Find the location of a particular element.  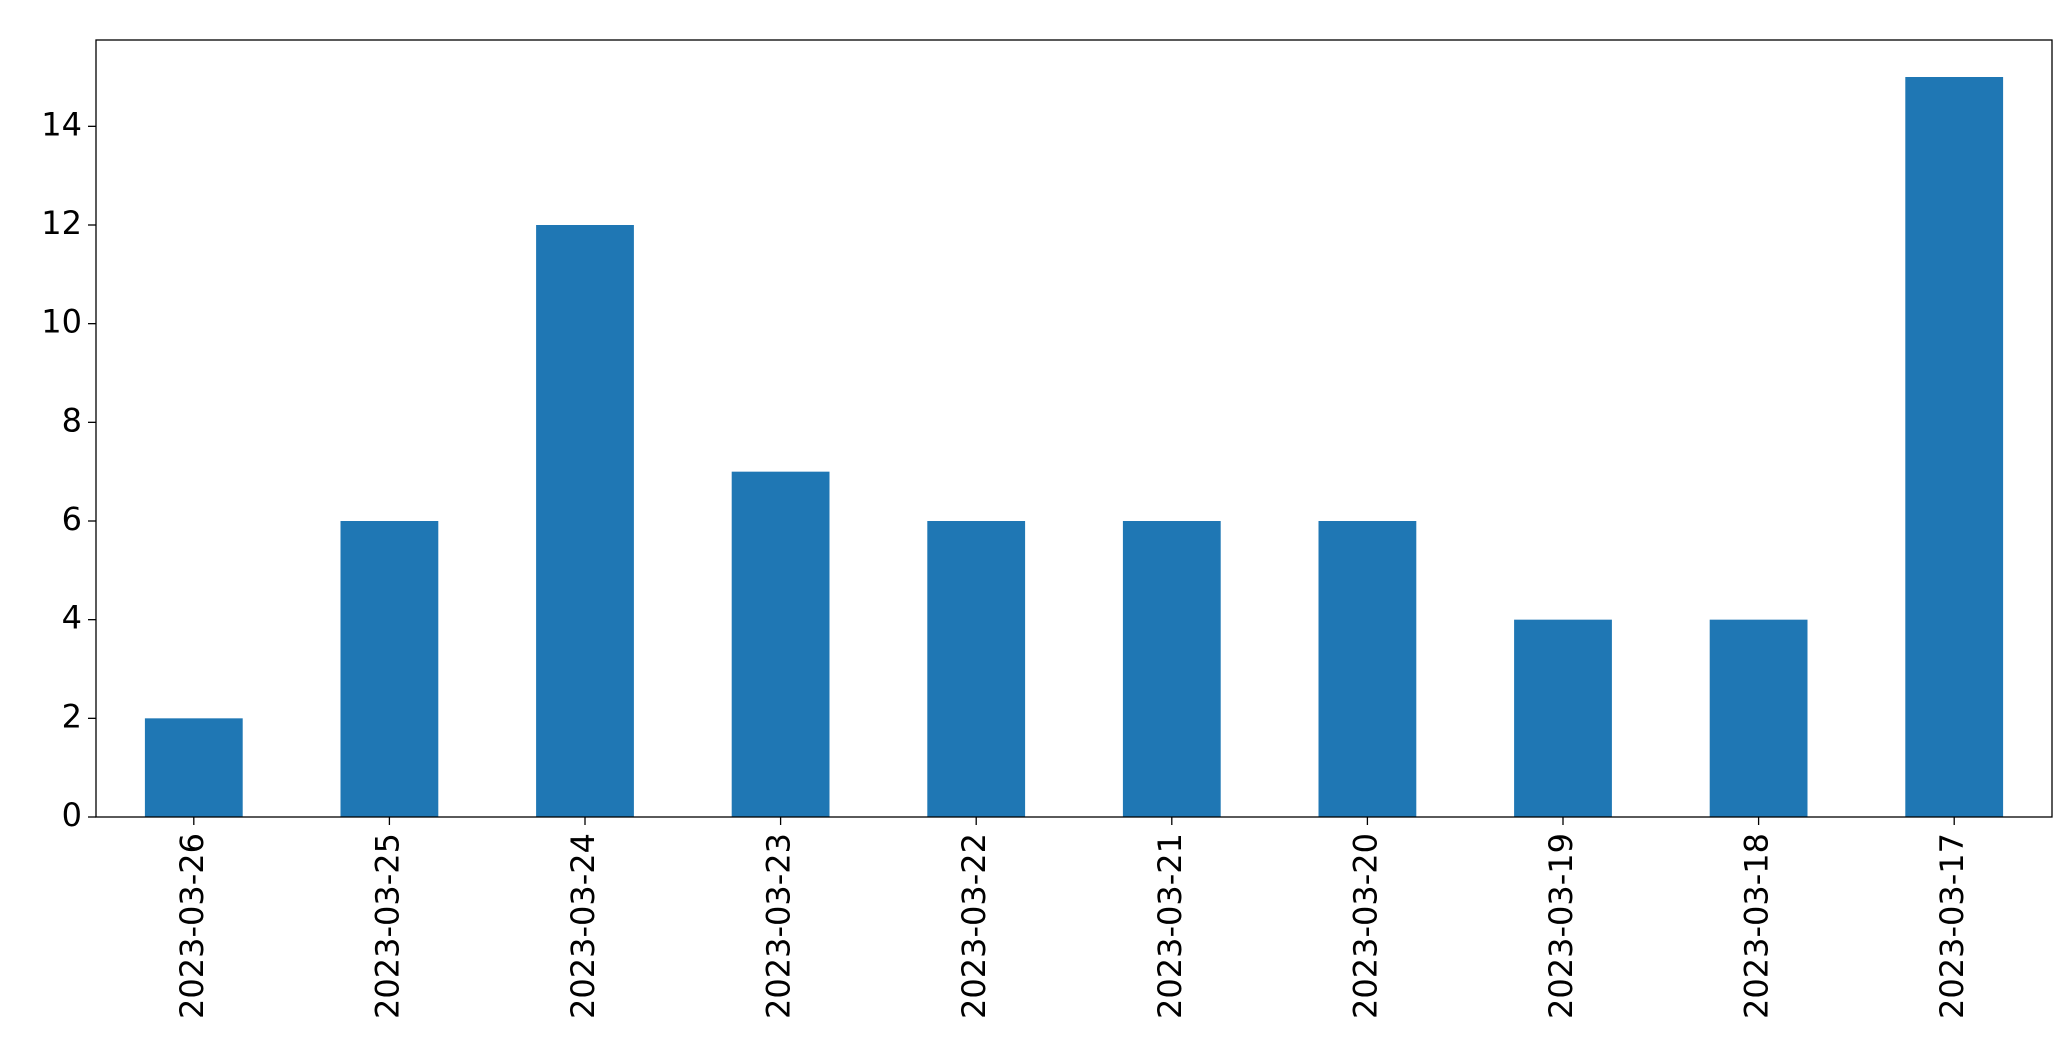

y-tick-label: 4 is located at coordinates (72, 618).